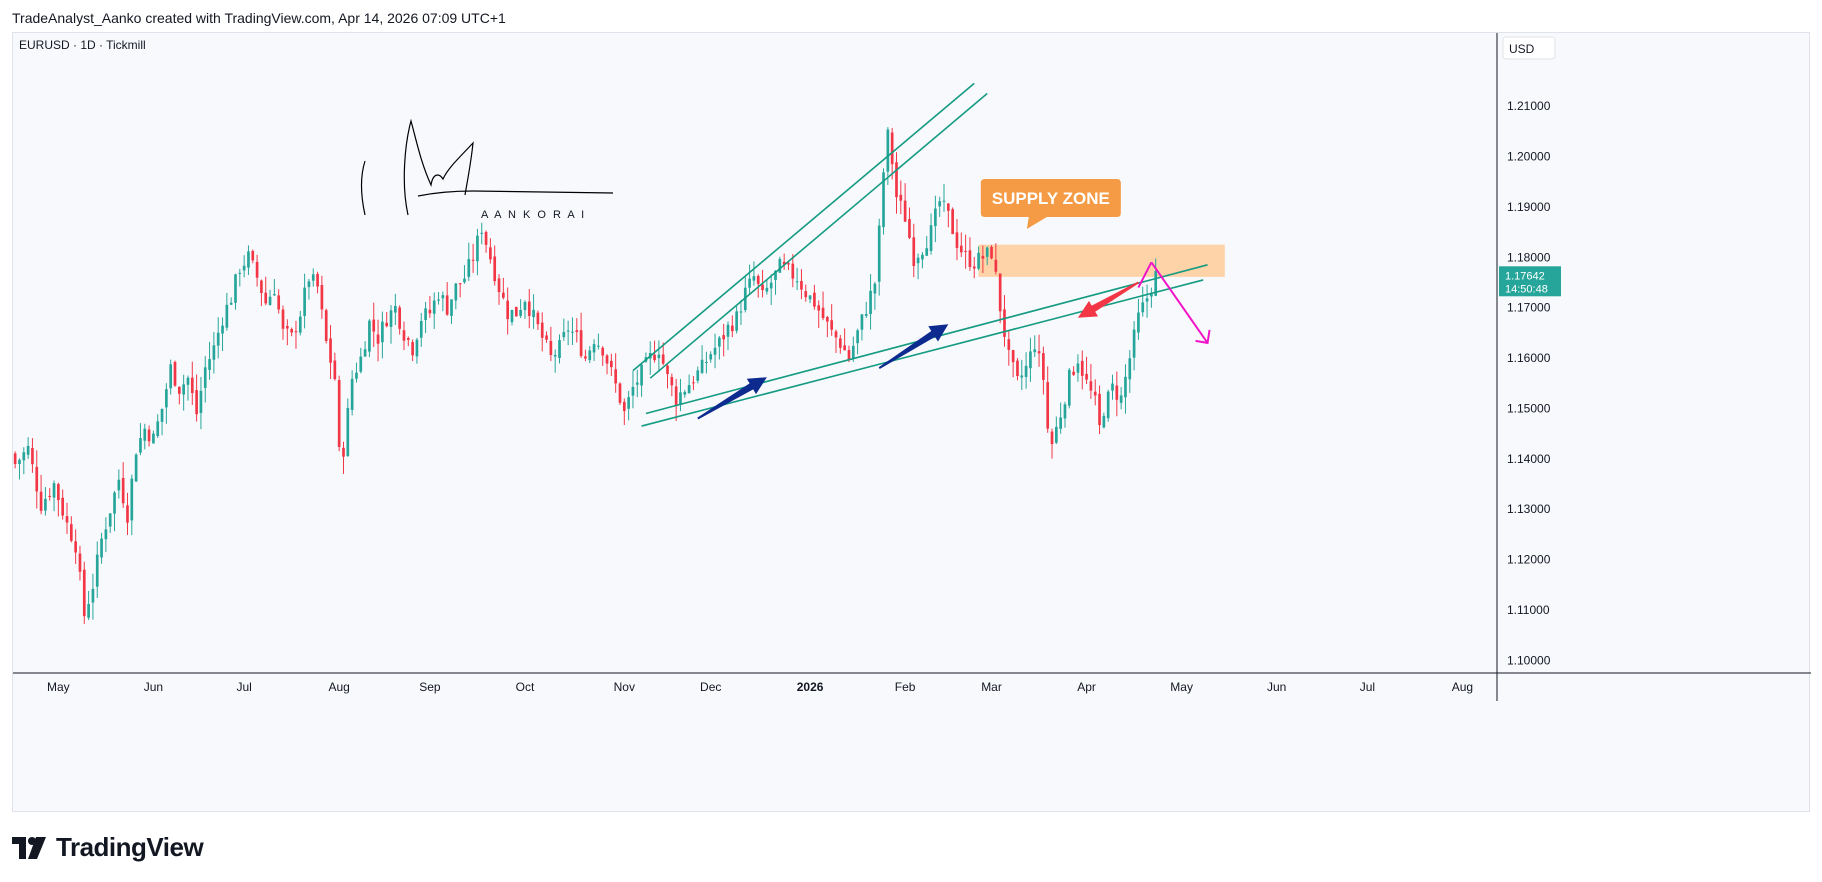 This screenshot has height=882, width=1822. I want to click on y-tick-label: 1.18000, so click(1529, 257).